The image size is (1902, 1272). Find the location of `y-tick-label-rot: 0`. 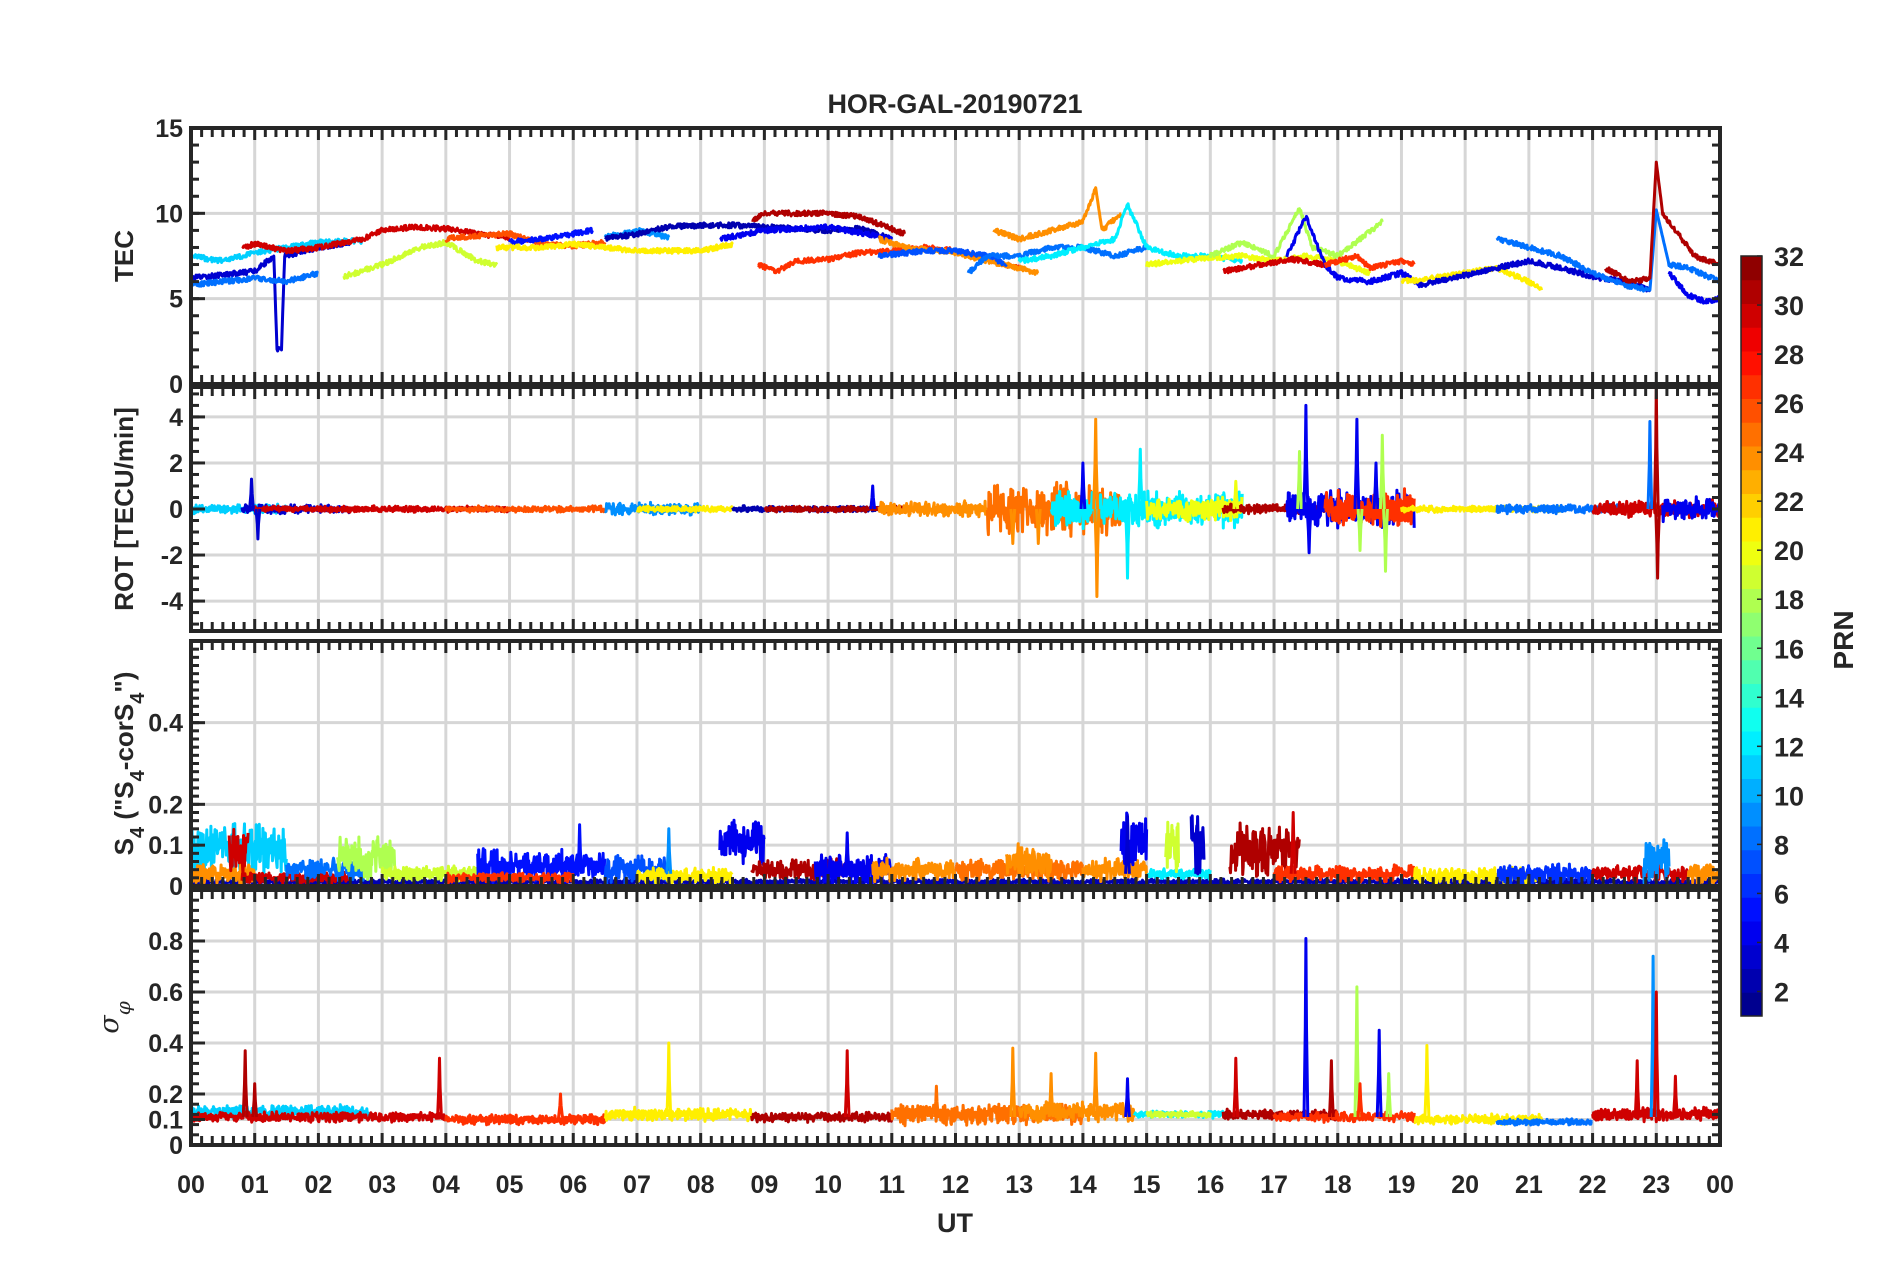

y-tick-label-rot: 0 is located at coordinates (176, 510).